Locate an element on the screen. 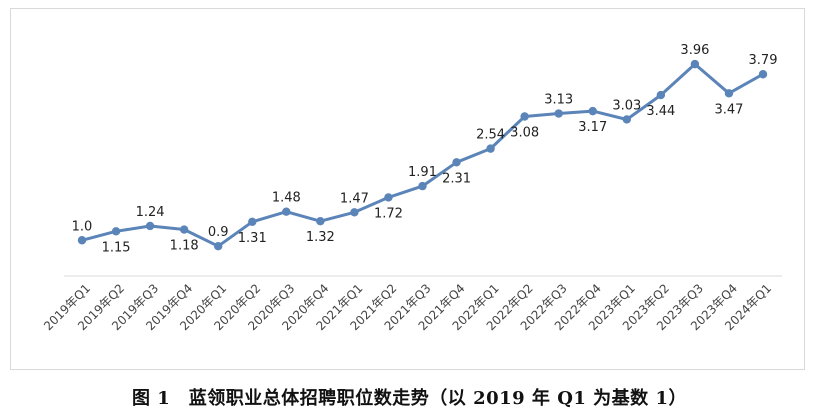 This screenshot has width=819, height=420. figure-caption: 图 1 蓝领职业总体招聘职位数走势（以 2019 年 Q1 为基数 1） is located at coordinates (409, 398).